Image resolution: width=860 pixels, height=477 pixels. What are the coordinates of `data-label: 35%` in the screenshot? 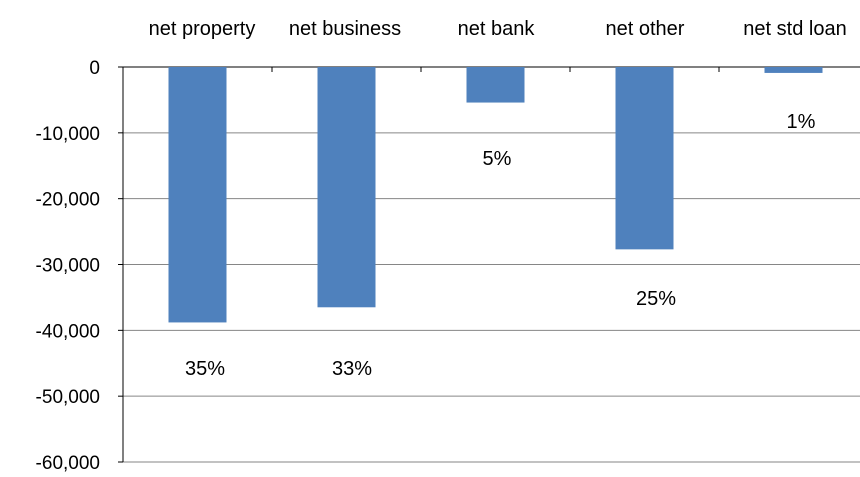 It's located at (205, 369).